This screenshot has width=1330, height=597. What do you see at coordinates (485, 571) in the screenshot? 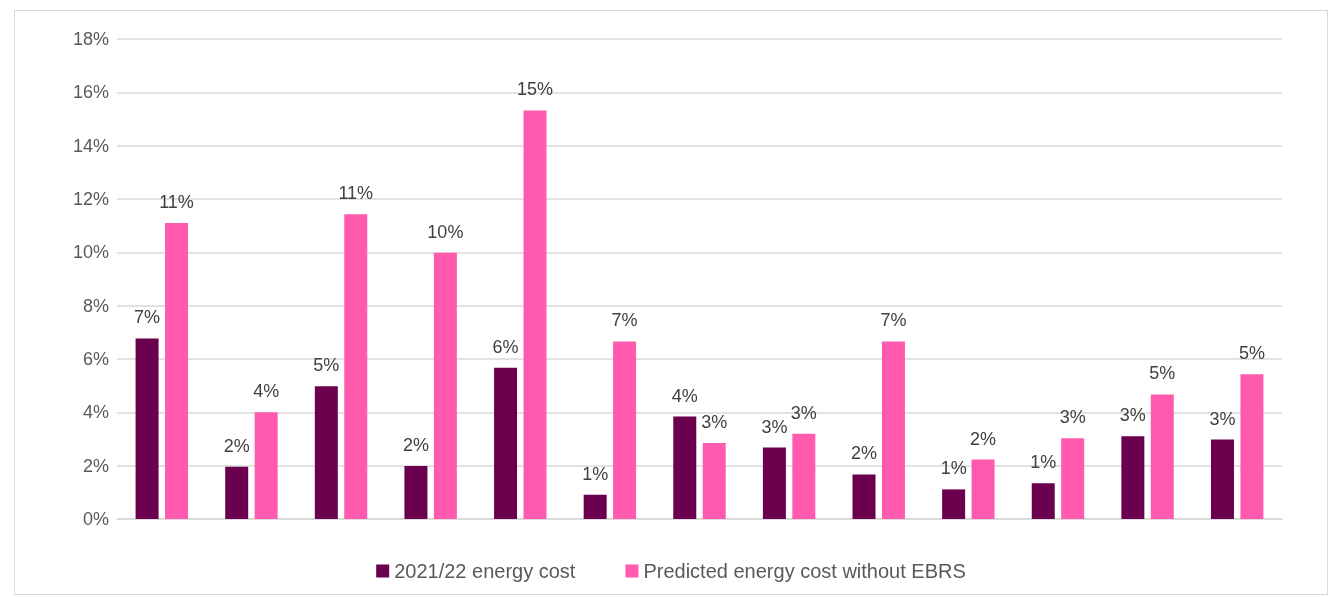
I see `legend-label: 2021/22 energy cost` at bounding box center [485, 571].